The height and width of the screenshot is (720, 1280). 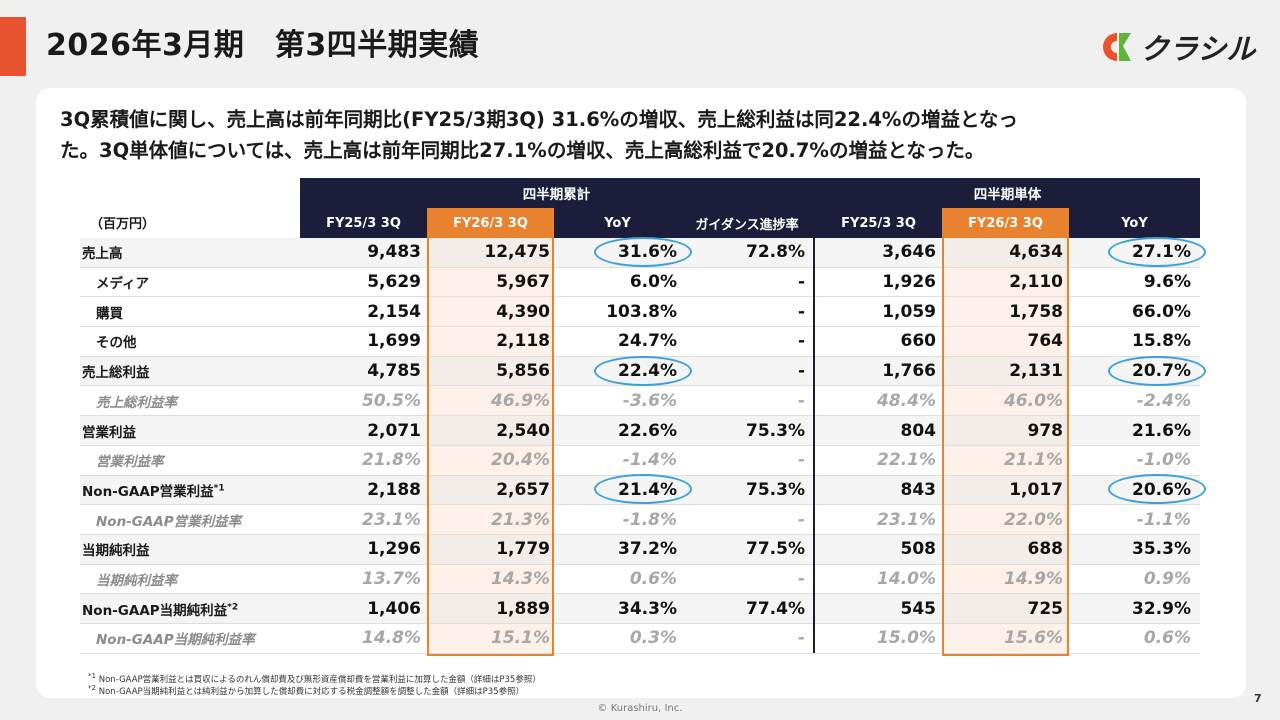 What do you see at coordinates (1045, 549) in the screenshot?
I see `table-cell: 688` at bounding box center [1045, 549].